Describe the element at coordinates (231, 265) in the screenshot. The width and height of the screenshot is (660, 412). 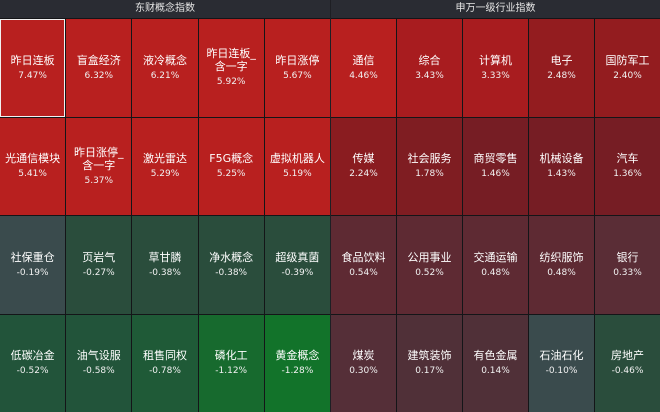
I see `heatmap-tile: 净水概念 -0.38%` at that location.